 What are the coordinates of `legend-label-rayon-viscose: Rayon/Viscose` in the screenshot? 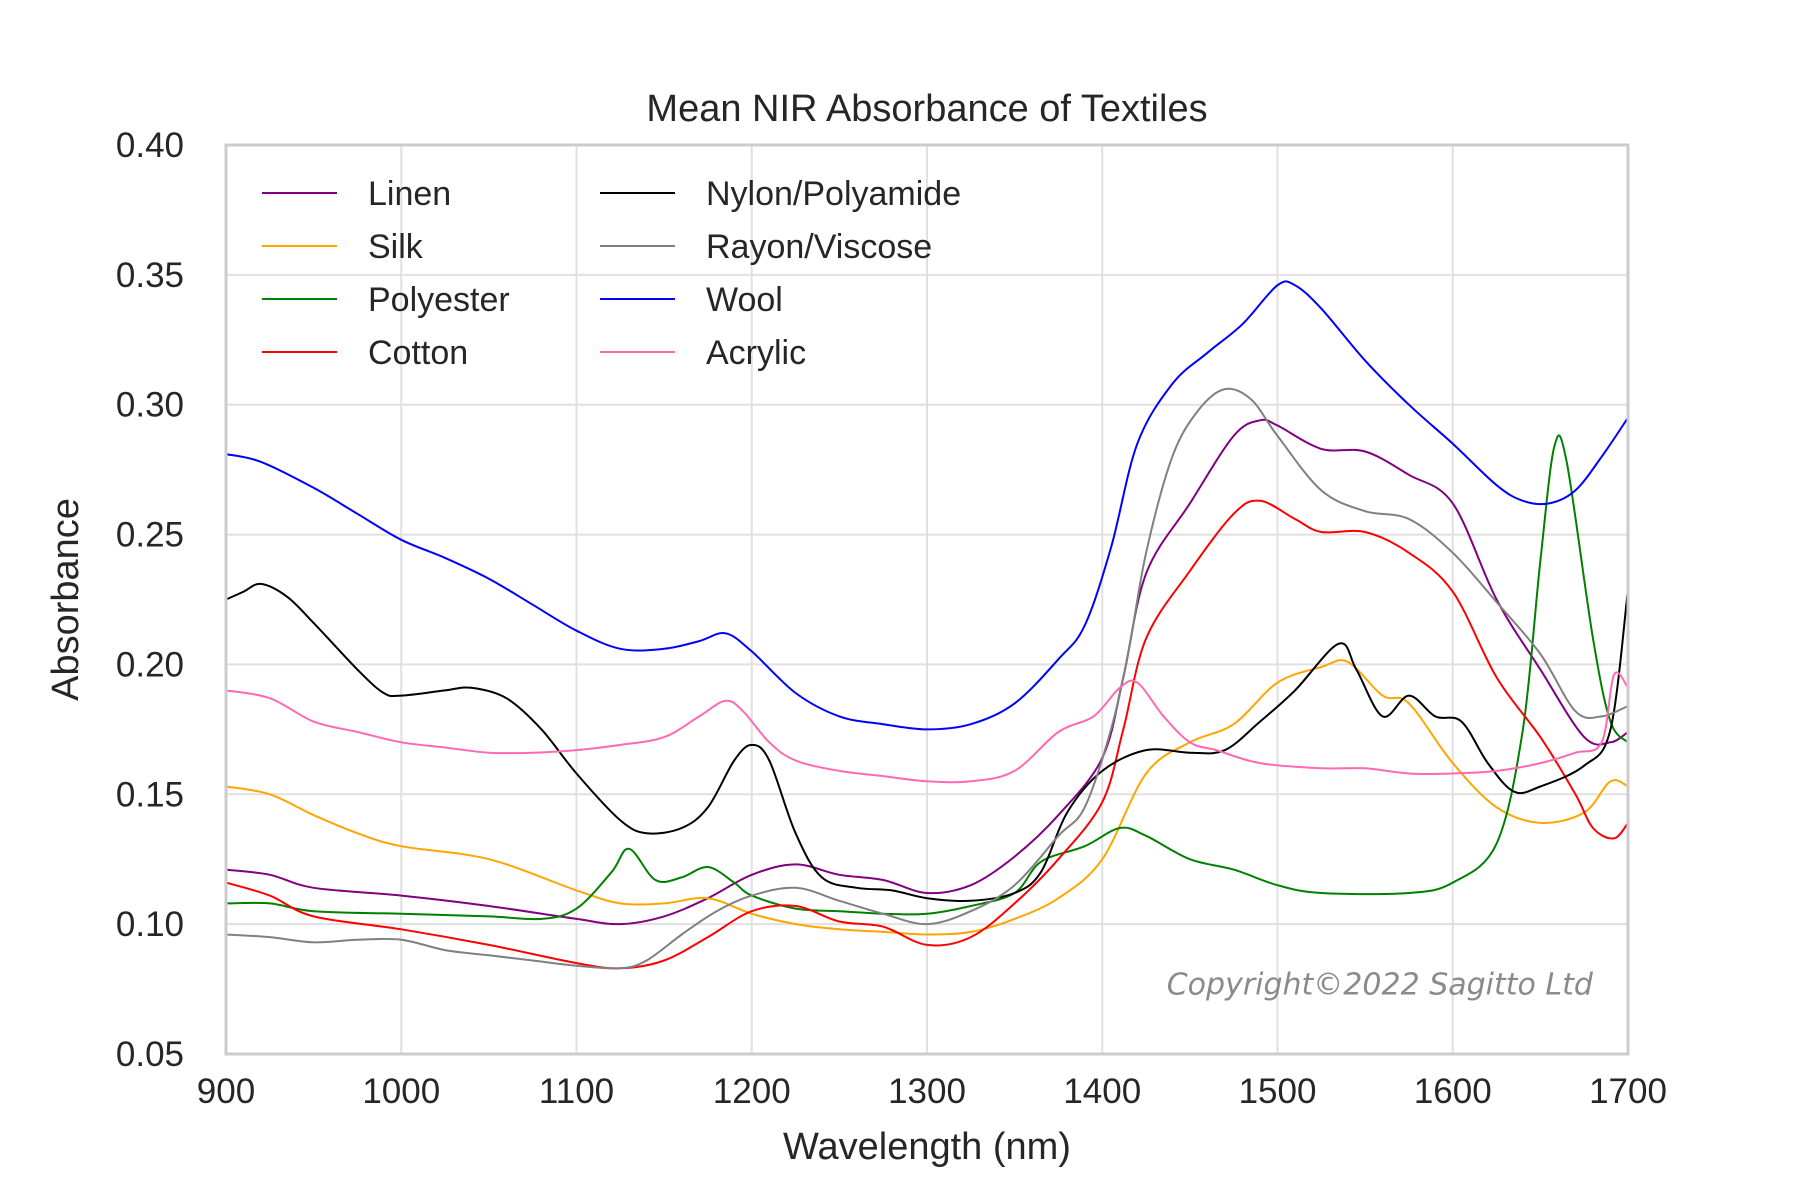 It's located at (819, 247).